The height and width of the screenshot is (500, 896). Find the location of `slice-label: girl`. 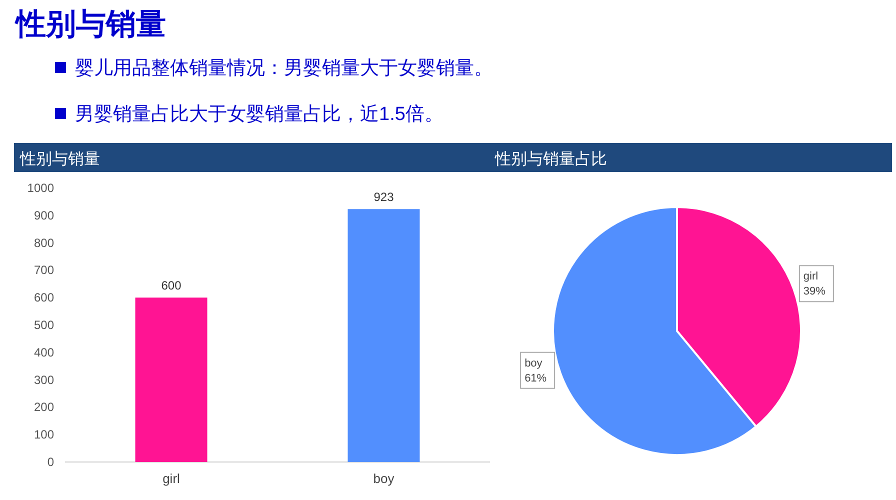

slice-label: girl is located at coordinates (810, 276).